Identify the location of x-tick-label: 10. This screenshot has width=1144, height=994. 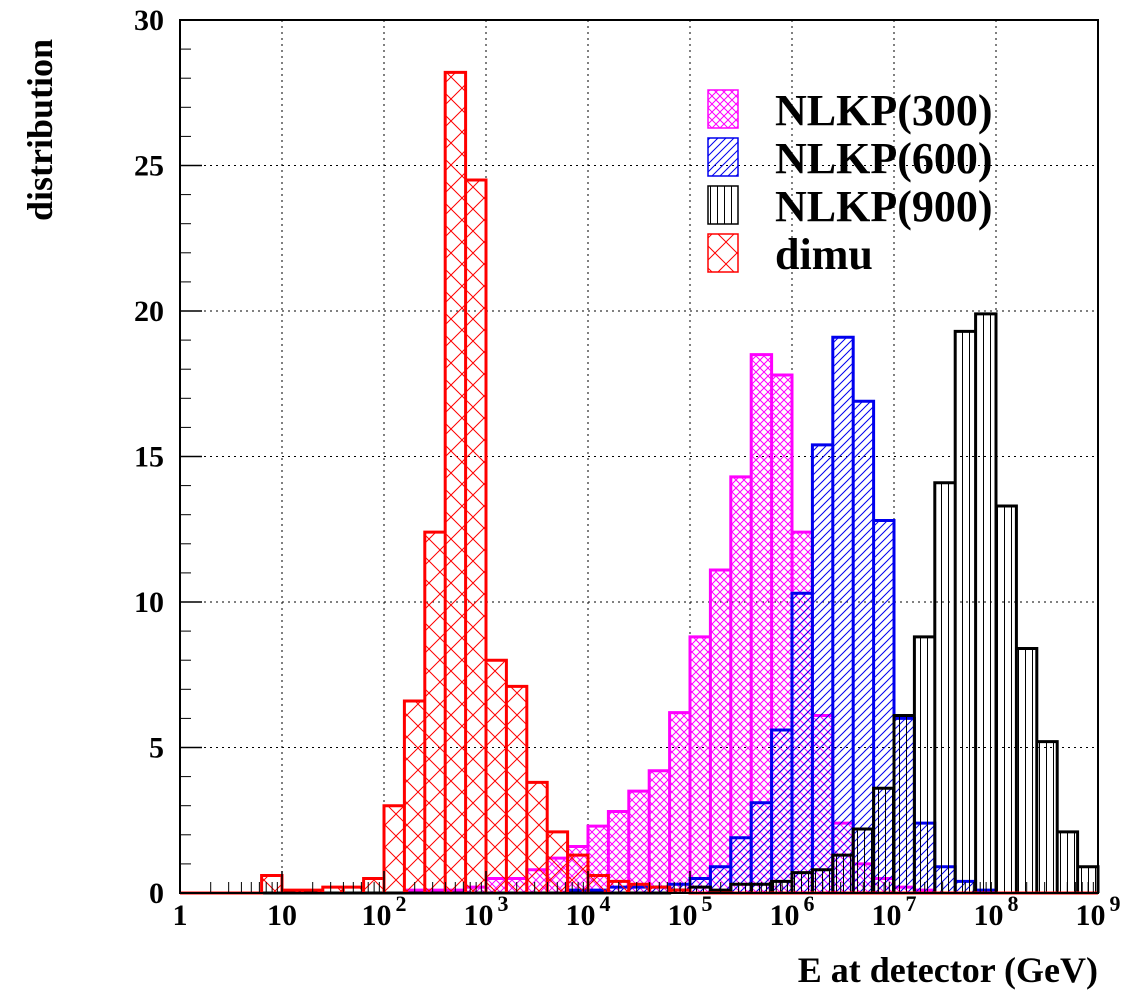
(282, 915).